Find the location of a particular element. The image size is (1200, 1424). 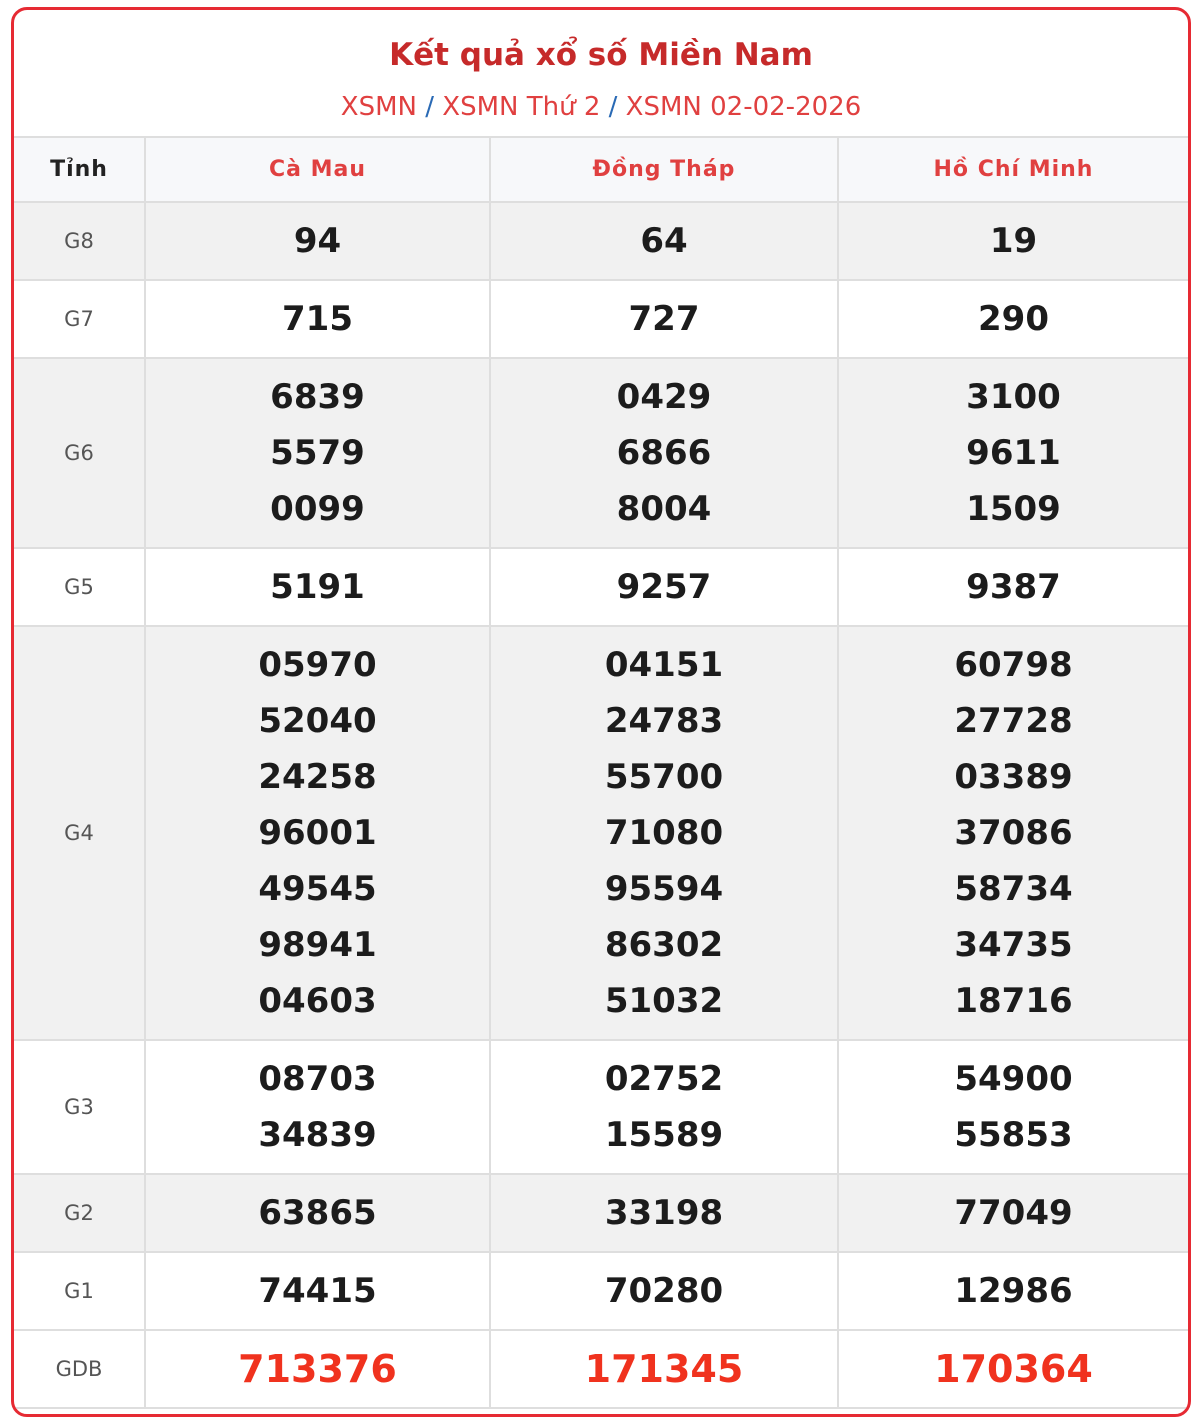

prize-number: 77049 is located at coordinates (1013, 1213).